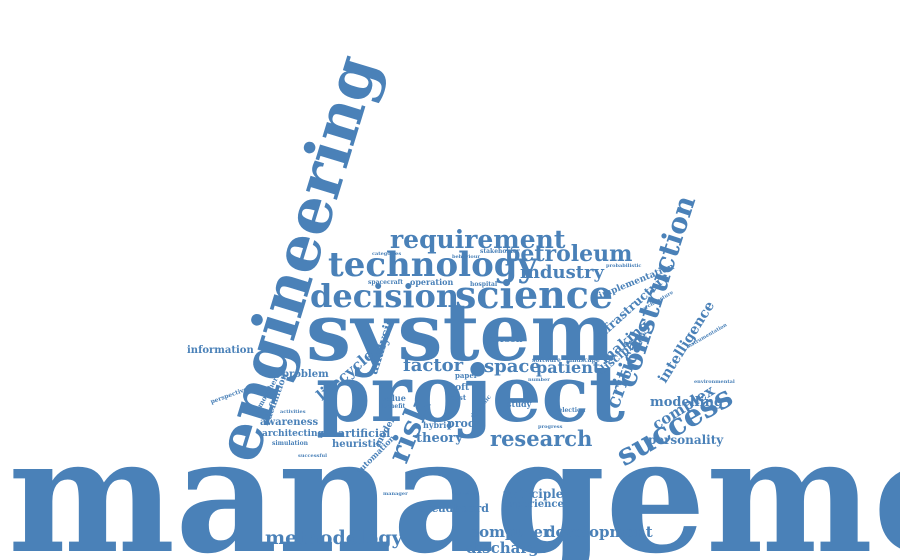 The height and width of the screenshot is (560, 900). I want to click on word-science: science, so click(534, 294).